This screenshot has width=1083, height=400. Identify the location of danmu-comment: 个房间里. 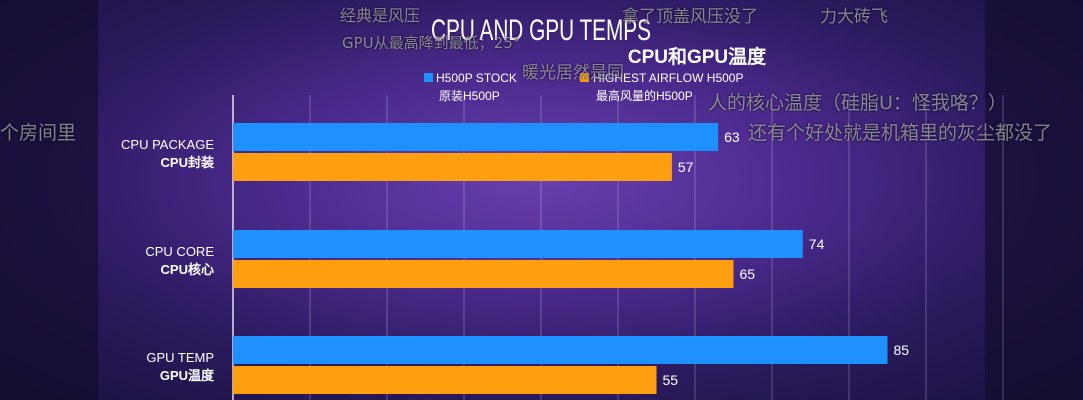
(38, 133).